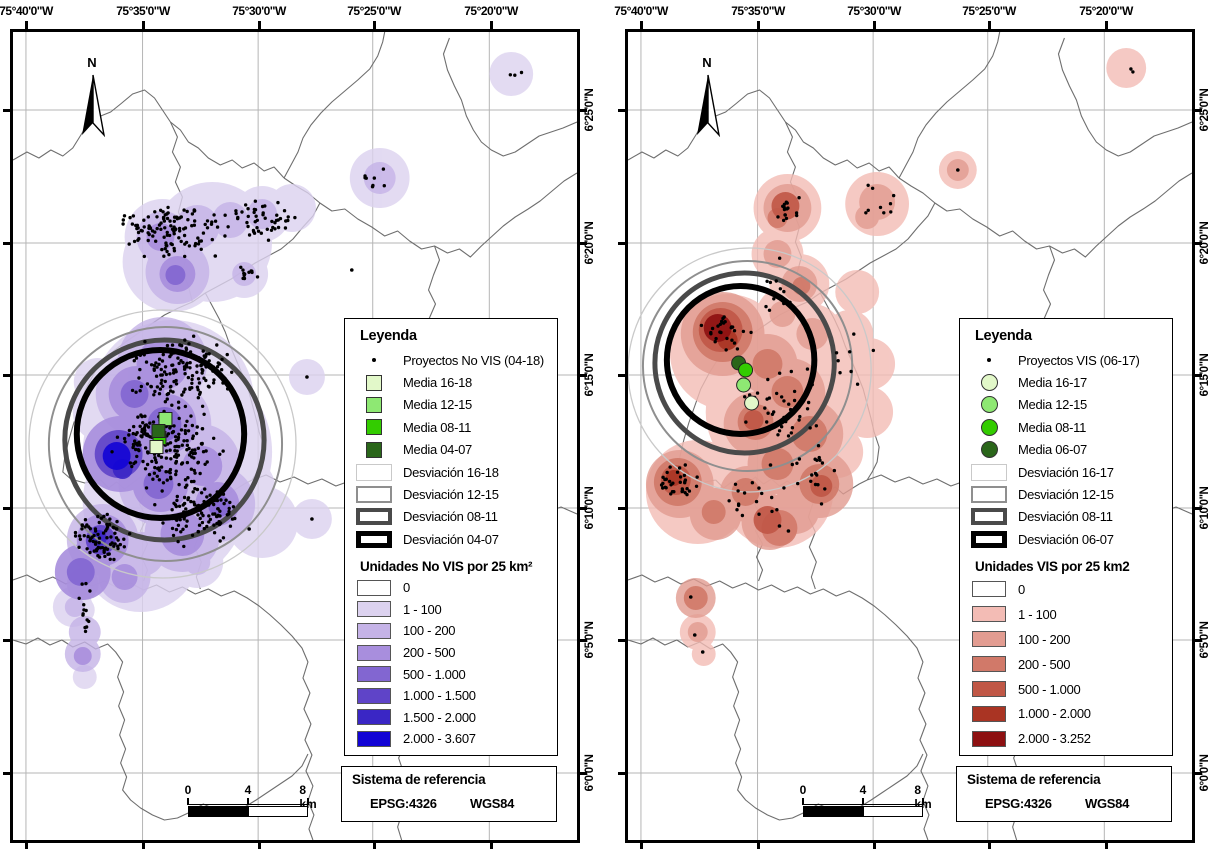  What do you see at coordinates (1066, 405) in the screenshot?
I see `legend-row: Media 12-15` at bounding box center [1066, 405].